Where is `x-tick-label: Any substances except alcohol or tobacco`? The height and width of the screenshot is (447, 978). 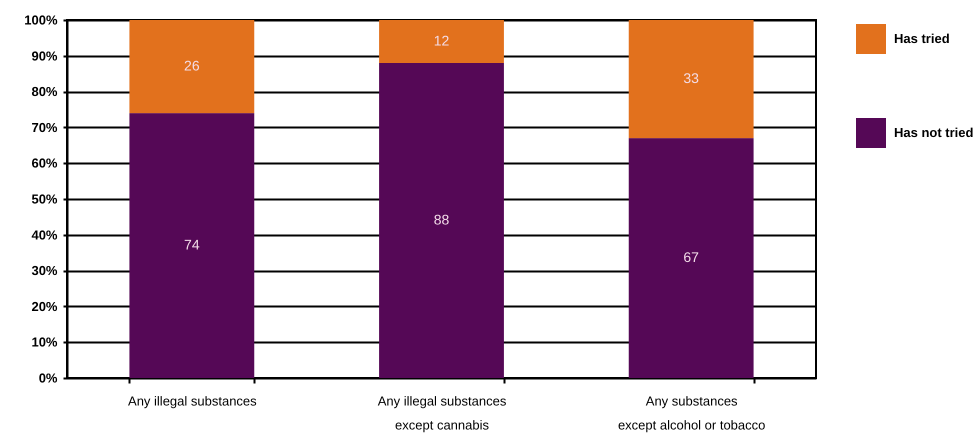
x-tick-label: Any substances except alcohol or tobacco is located at coordinates (692, 413).